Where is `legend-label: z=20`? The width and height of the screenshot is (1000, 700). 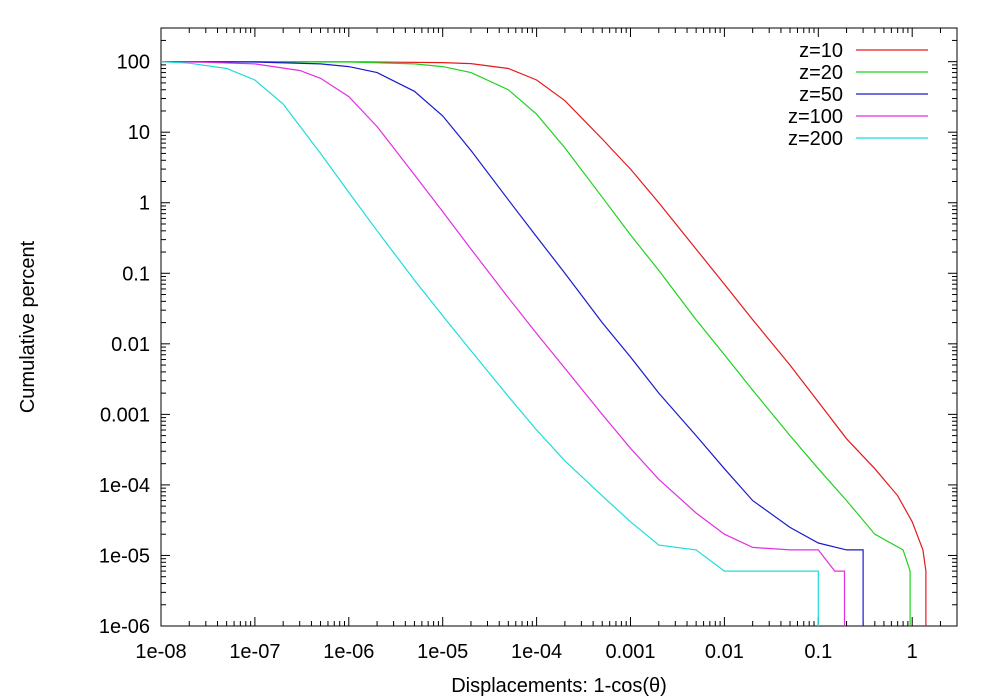
legend-label: z=20 is located at coordinates (821, 73).